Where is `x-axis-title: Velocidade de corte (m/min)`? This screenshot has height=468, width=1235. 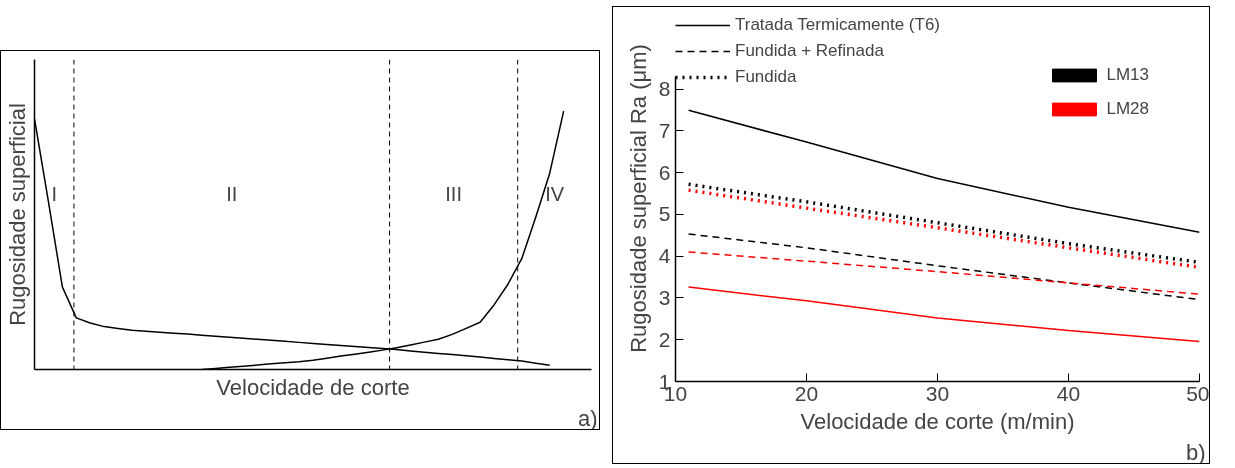 x-axis-title: Velocidade de corte (m/min) is located at coordinates (937, 421).